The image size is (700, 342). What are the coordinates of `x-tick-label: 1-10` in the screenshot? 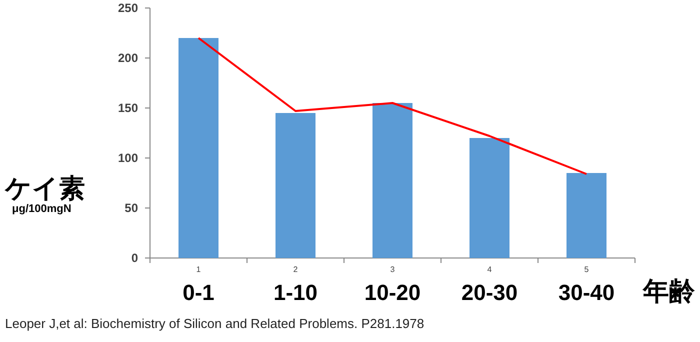 It's located at (295, 292).